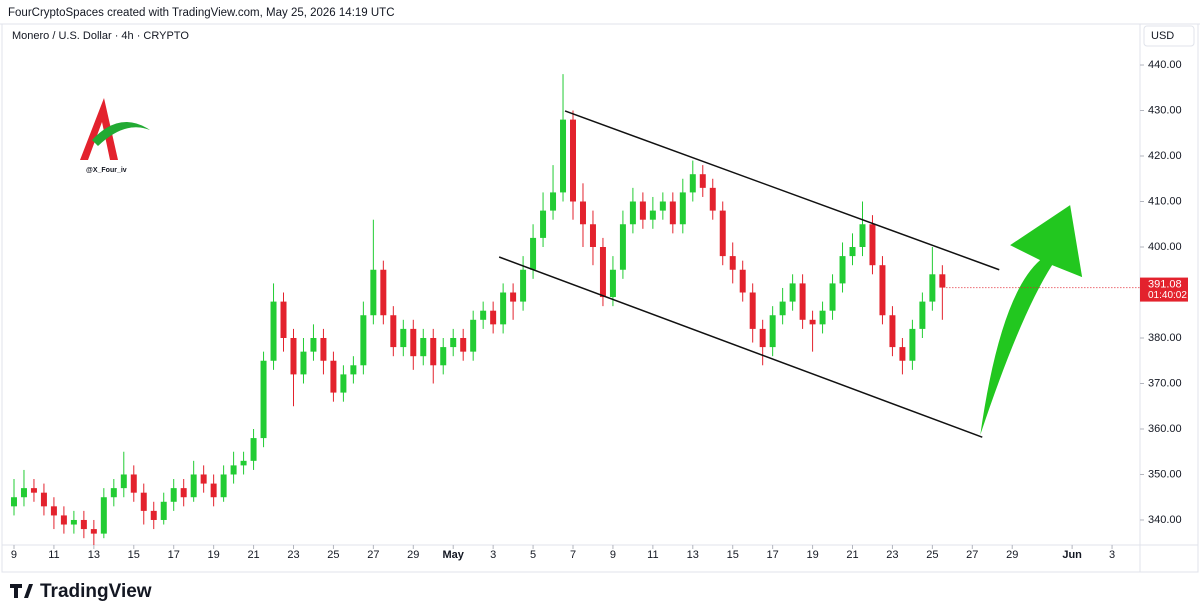 Image resolution: width=1200 pixels, height=616 pixels. What do you see at coordinates (1165, 383) in the screenshot?
I see `y-tick-label: 370.00` at bounding box center [1165, 383].